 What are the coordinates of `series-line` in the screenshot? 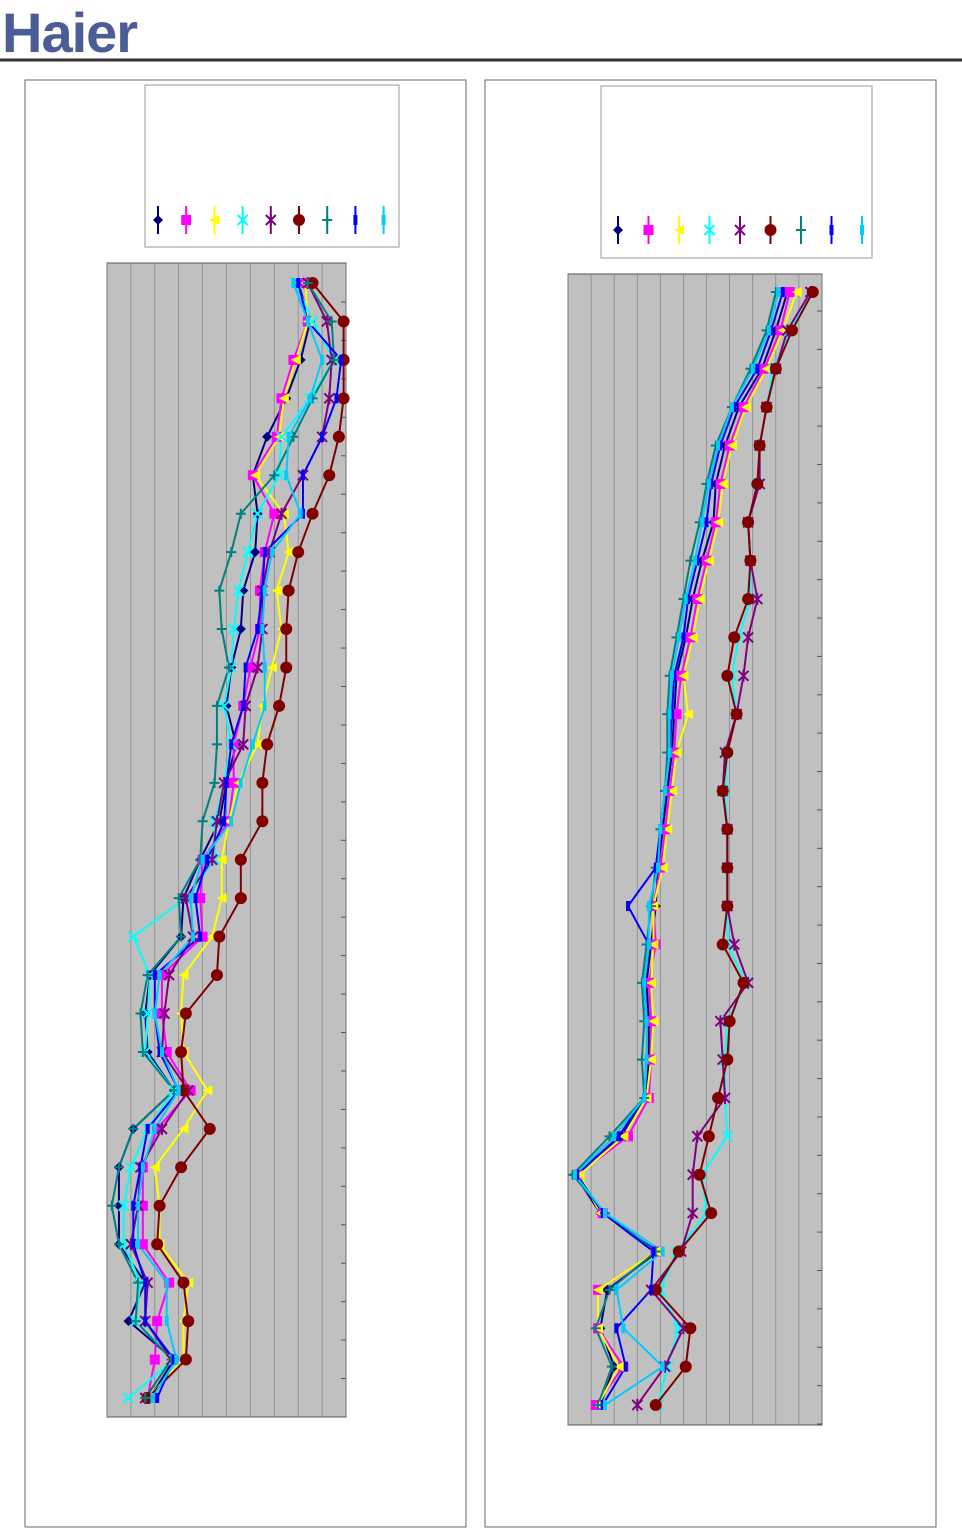 It's located at (214, 840).